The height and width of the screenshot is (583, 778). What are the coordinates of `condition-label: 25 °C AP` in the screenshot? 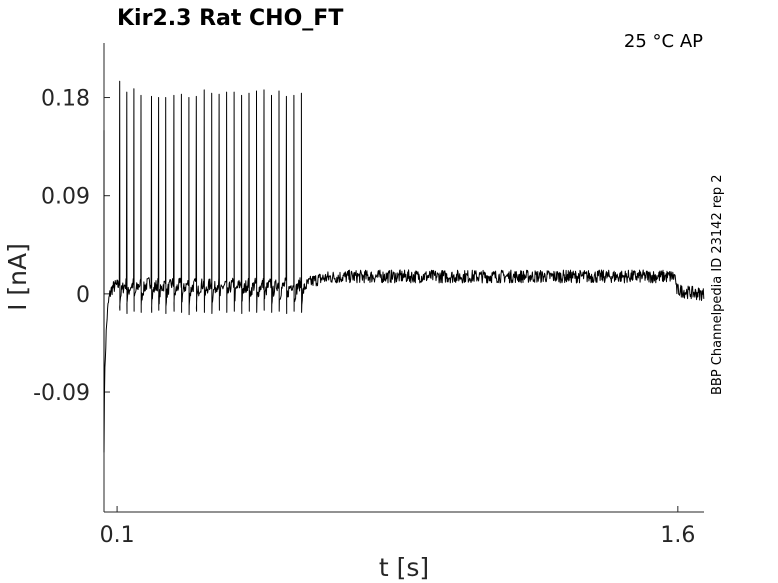 It's located at (663, 41).